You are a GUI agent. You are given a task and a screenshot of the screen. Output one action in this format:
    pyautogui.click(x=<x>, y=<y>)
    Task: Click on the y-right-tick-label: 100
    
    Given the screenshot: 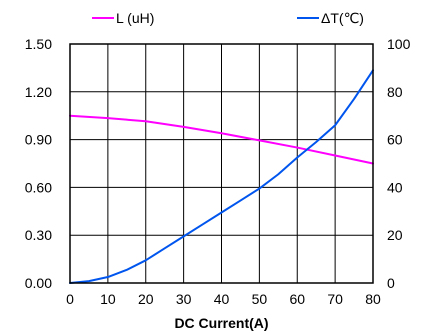 What is the action you would take?
    pyautogui.click(x=399, y=44)
    